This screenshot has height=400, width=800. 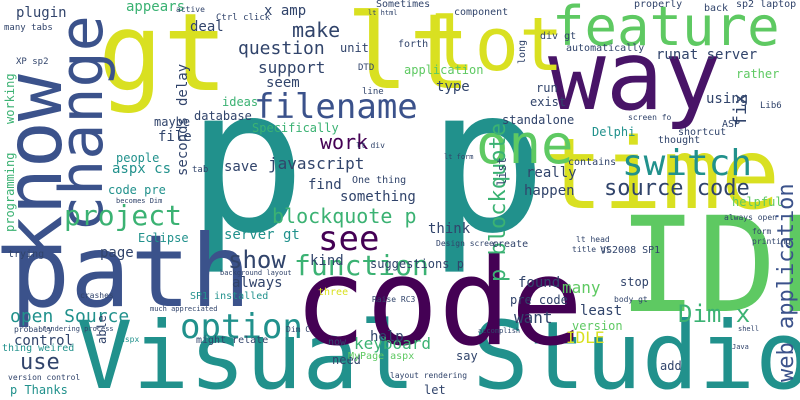 I want to click on word-add: add, so click(x=671, y=366).